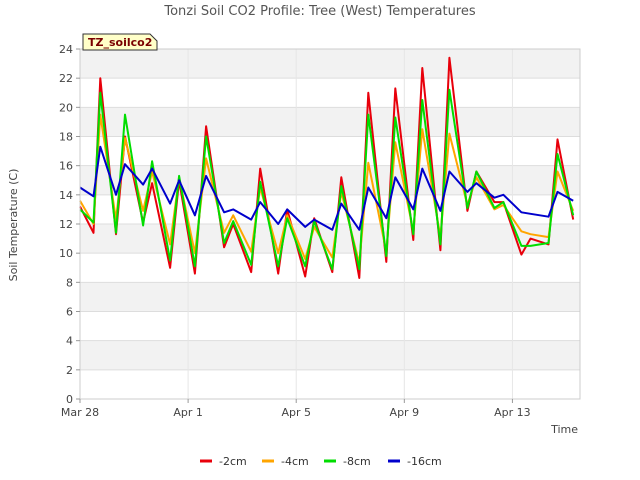 This screenshot has width=640, height=480. I want to click on legend-label: -16cm, so click(424, 461).